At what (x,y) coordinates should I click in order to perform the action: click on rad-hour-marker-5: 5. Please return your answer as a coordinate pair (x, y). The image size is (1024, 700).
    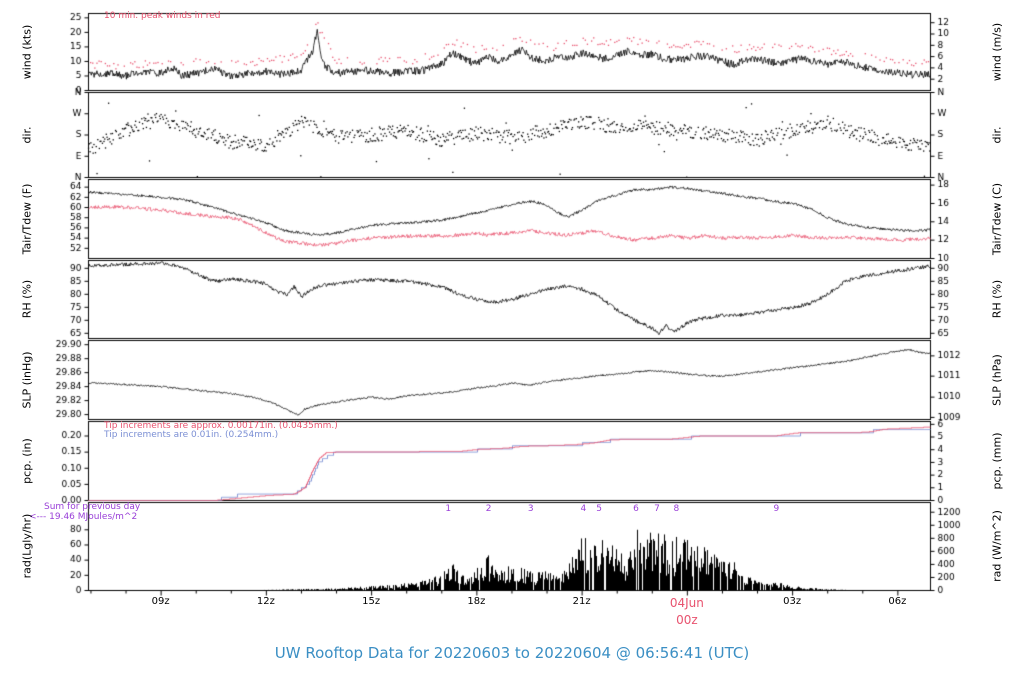
    Looking at the image, I should click on (599, 509).